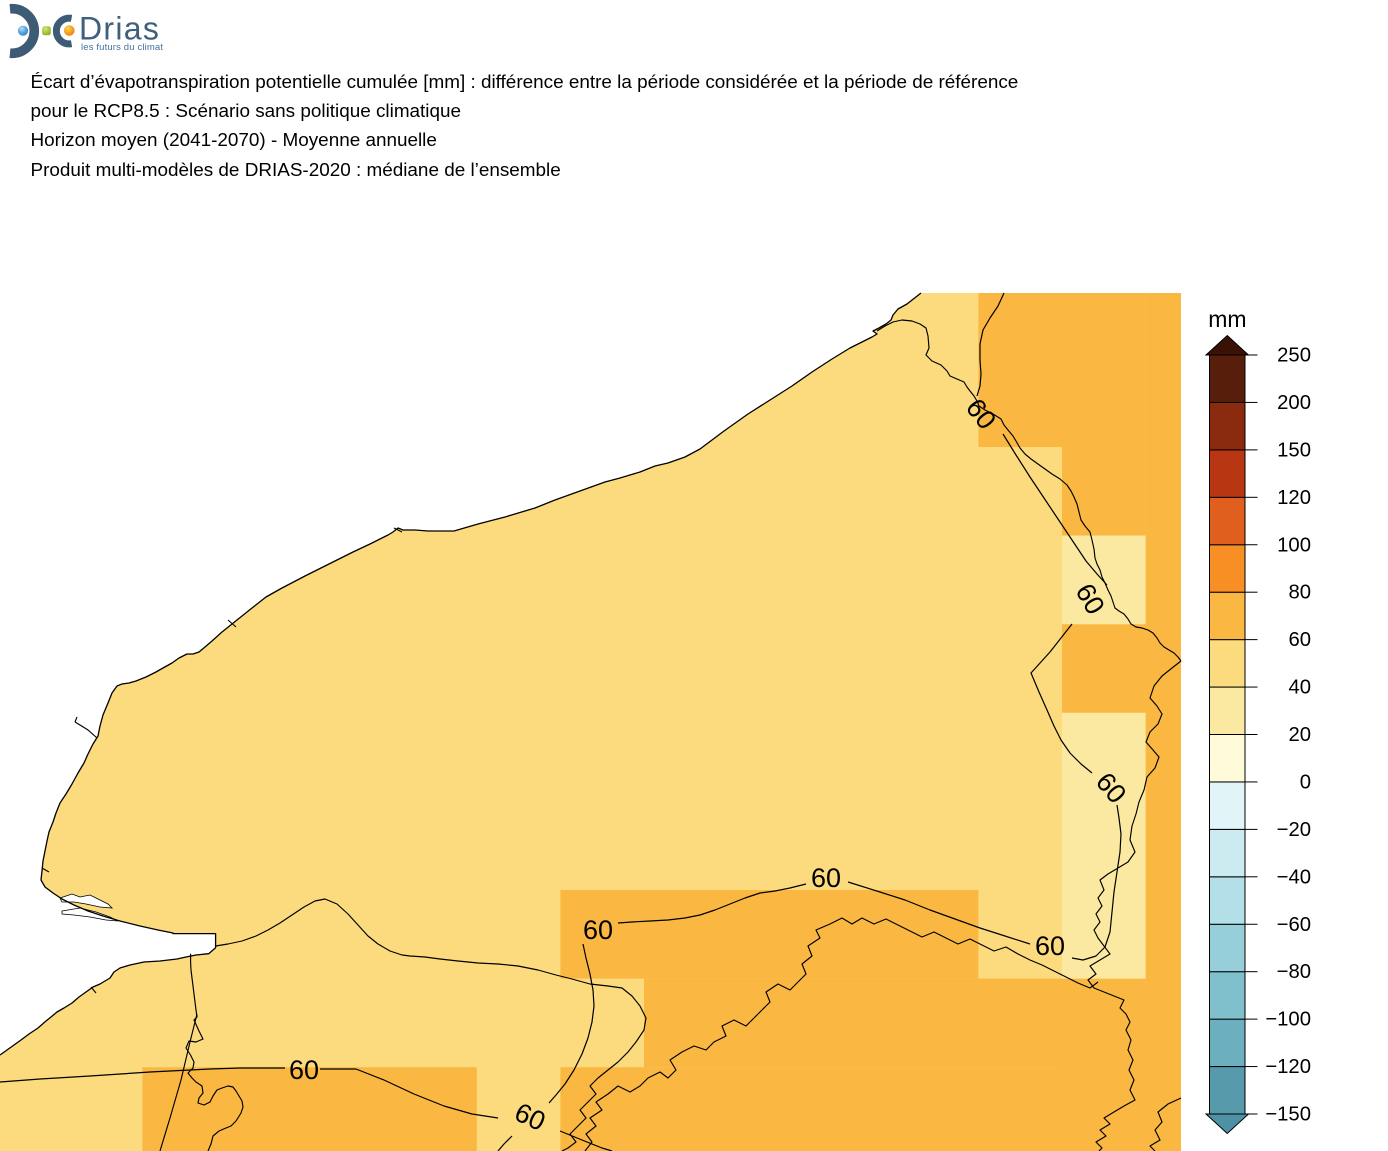 This screenshot has width=1388, height=1151. Describe the element at coordinates (1294, 972) in the screenshot. I see `svg-text: −80` at that location.